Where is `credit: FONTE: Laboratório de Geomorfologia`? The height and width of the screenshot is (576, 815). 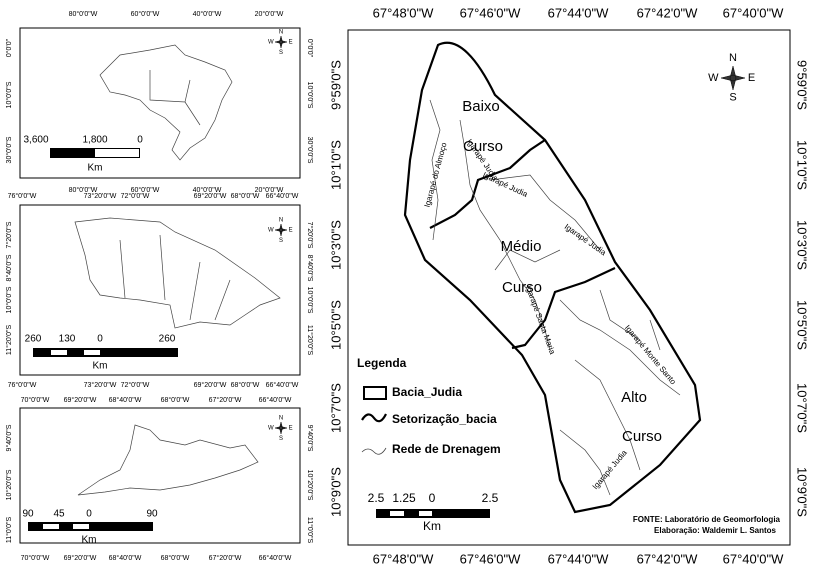
credit: FONTE: Laboratório de Geomorfologia is located at coordinates (707, 519).